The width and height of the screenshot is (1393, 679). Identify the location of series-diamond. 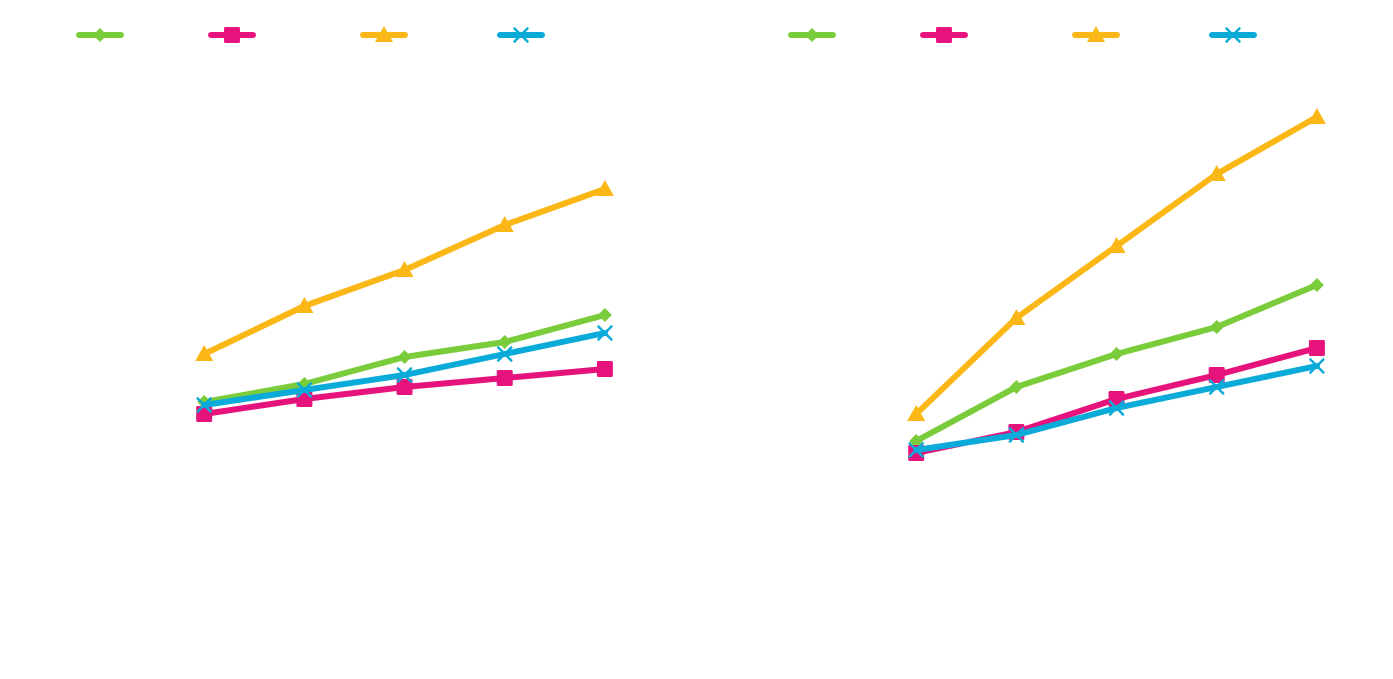
(1116, 363).